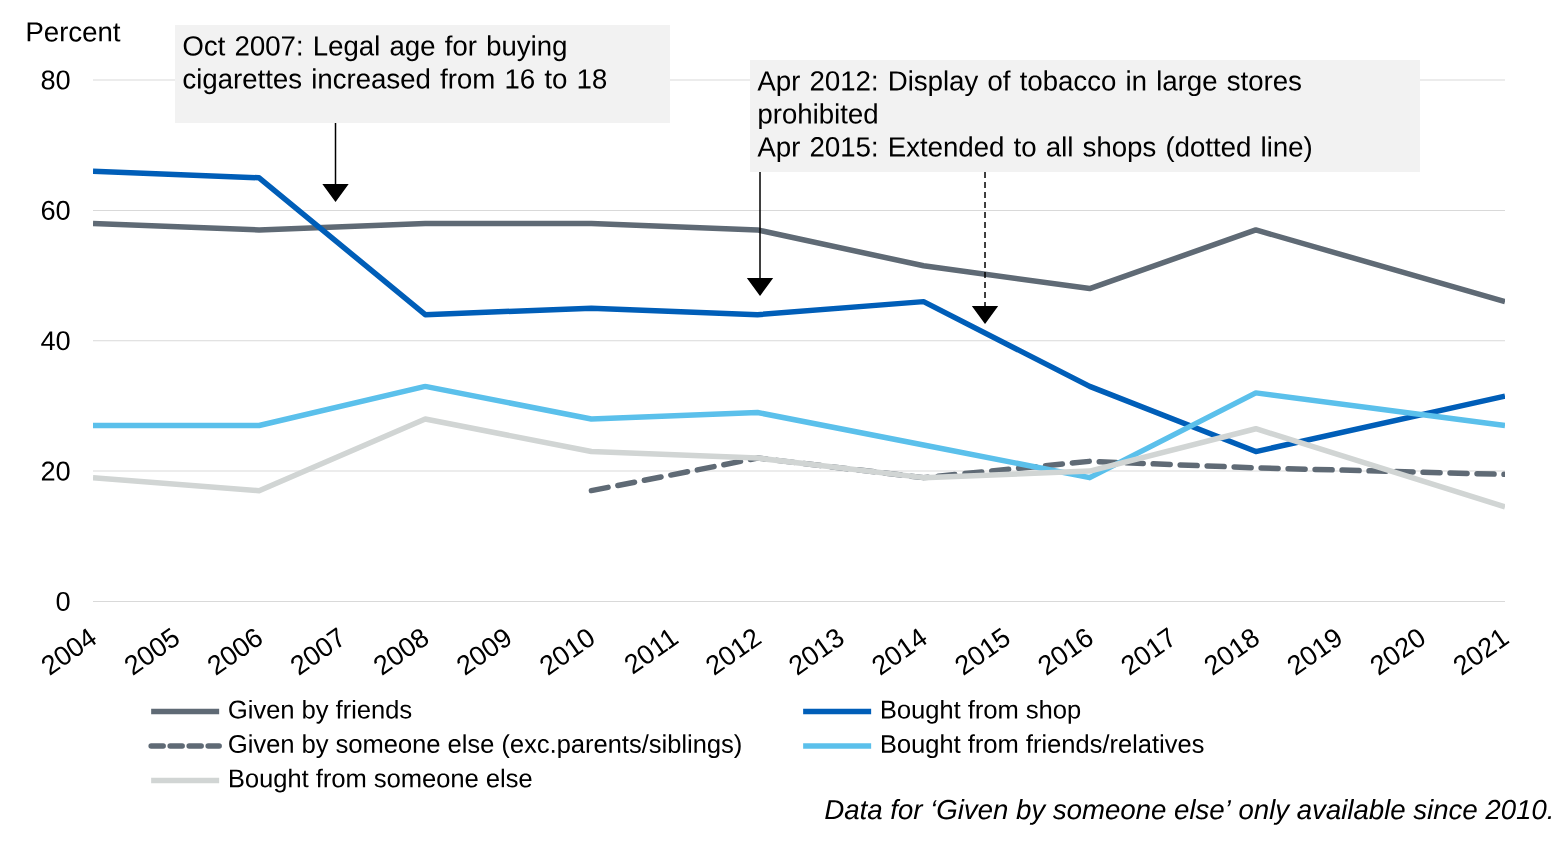  Describe the element at coordinates (74, 32) in the screenshot. I see `y-axis-title: Percent` at that location.